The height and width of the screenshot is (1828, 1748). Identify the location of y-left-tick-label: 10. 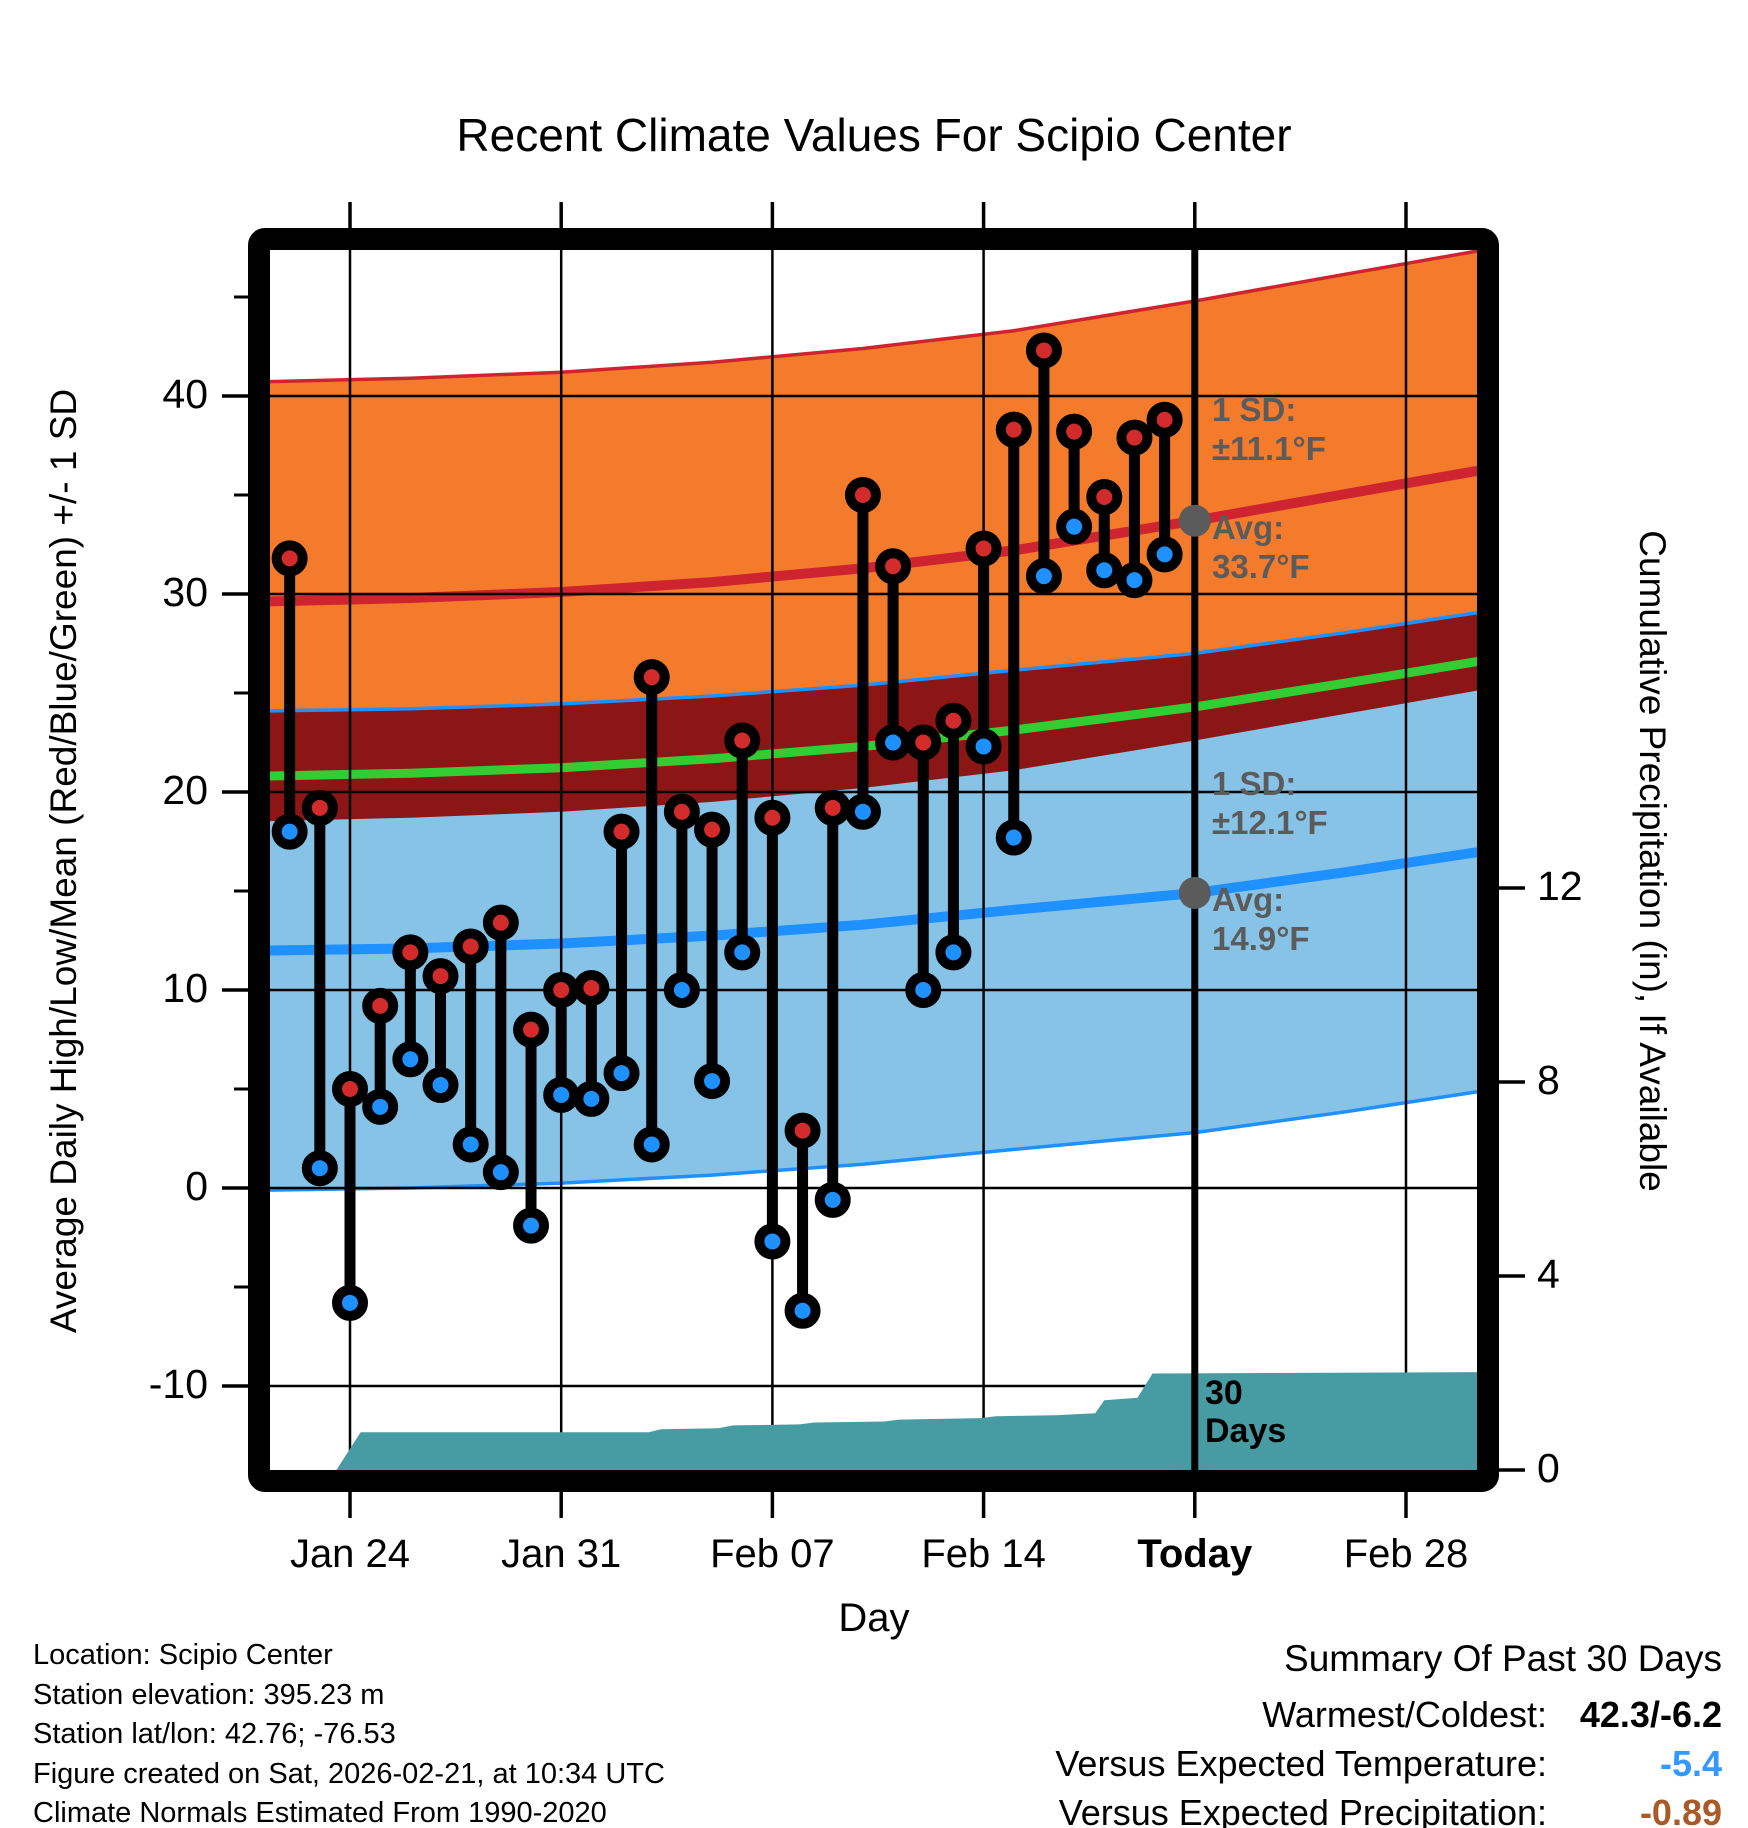
(185, 988).